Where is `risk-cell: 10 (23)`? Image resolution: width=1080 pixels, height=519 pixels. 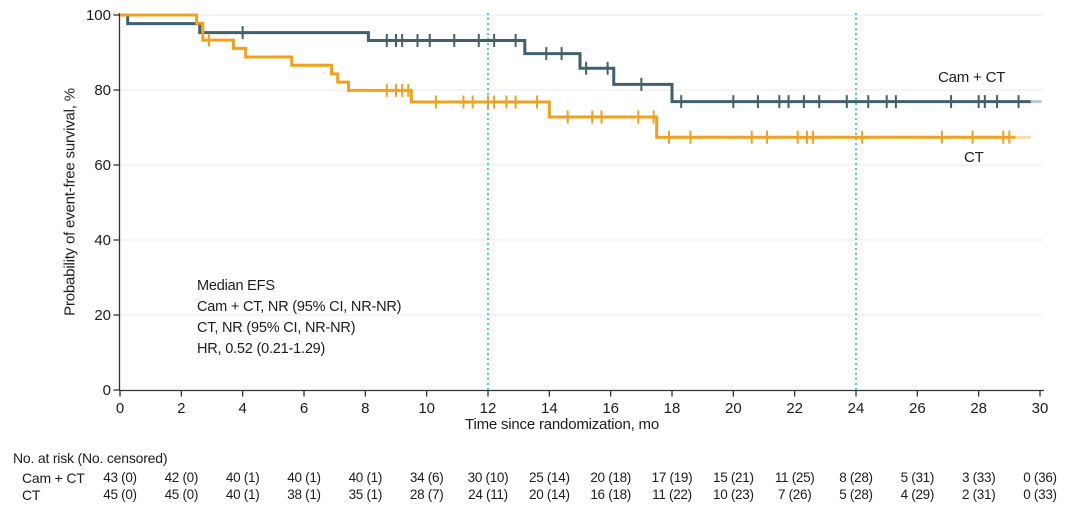 risk-cell: 10 (23) is located at coordinates (733, 494).